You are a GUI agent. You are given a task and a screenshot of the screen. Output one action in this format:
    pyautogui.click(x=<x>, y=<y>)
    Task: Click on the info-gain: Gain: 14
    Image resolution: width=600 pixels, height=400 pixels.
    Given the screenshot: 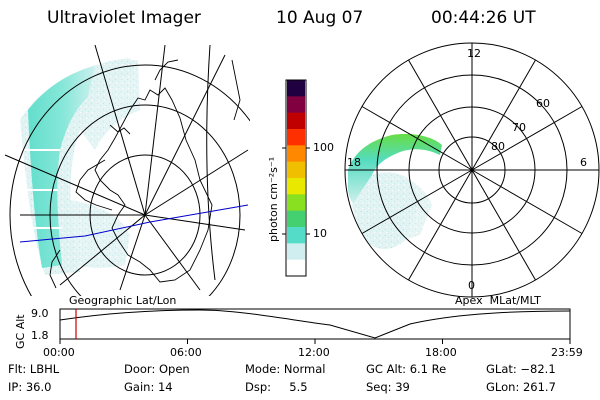 What is the action you would take?
    pyautogui.click(x=148, y=387)
    